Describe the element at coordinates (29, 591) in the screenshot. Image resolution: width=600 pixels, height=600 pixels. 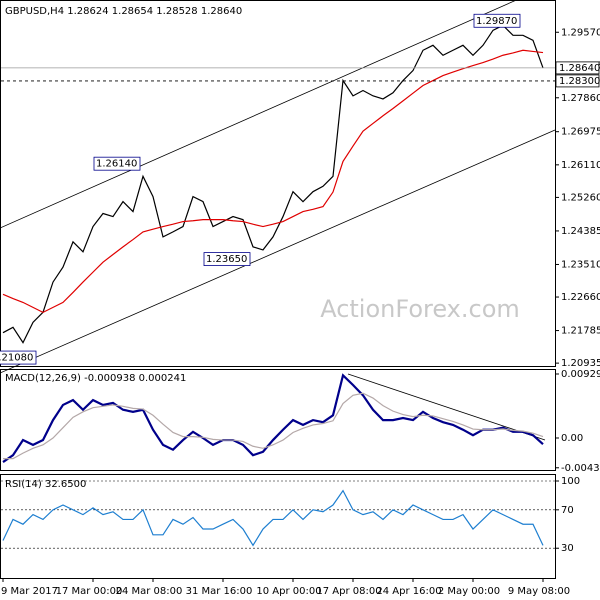
I see `x-tick-label: 9 Mar 2017` at that location.